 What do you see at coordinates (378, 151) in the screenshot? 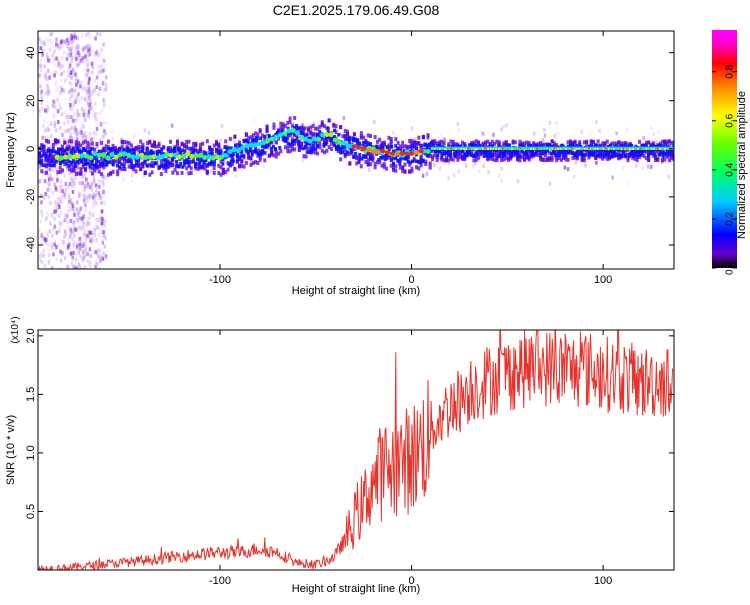
I see `spectrogram-max` at bounding box center [378, 151].